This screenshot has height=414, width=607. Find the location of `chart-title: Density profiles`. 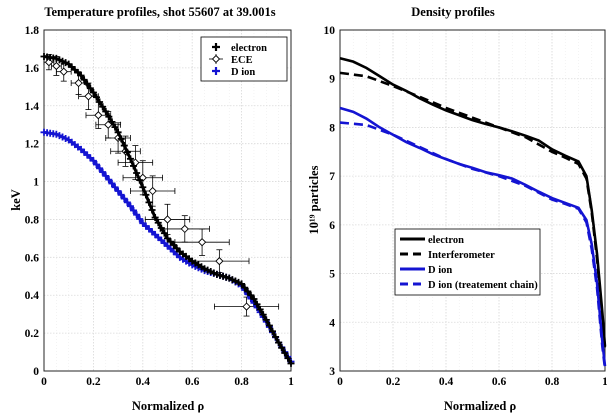

chart-title: Density profiles is located at coordinates (453, 12).